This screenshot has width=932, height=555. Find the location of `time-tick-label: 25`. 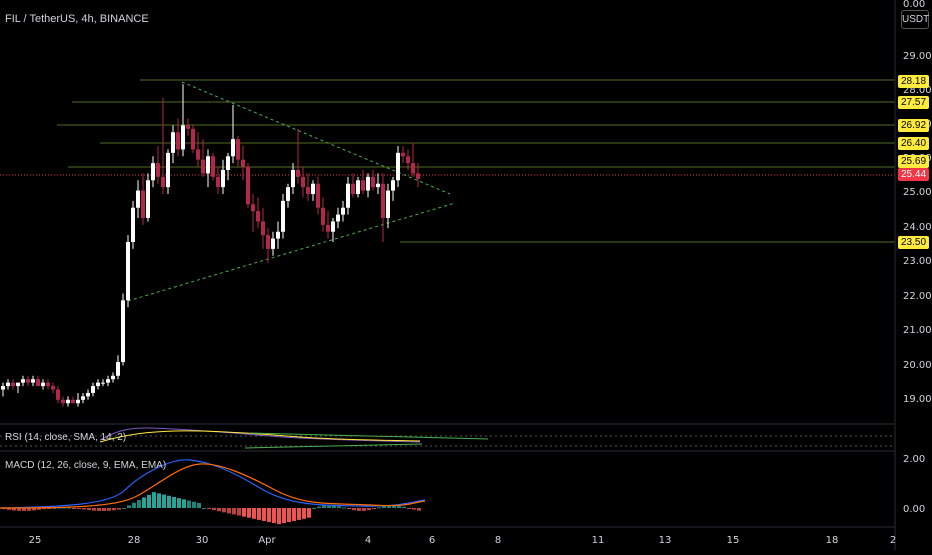

time-tick-label: 25 is located at coordinates (35, 540).